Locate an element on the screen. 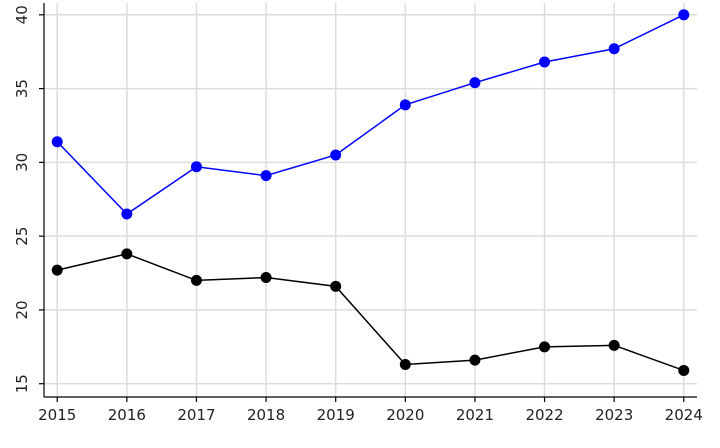 This screenshot has width=720, height=448. x-tick-label: 2021 is located at coordinates (475, 415).